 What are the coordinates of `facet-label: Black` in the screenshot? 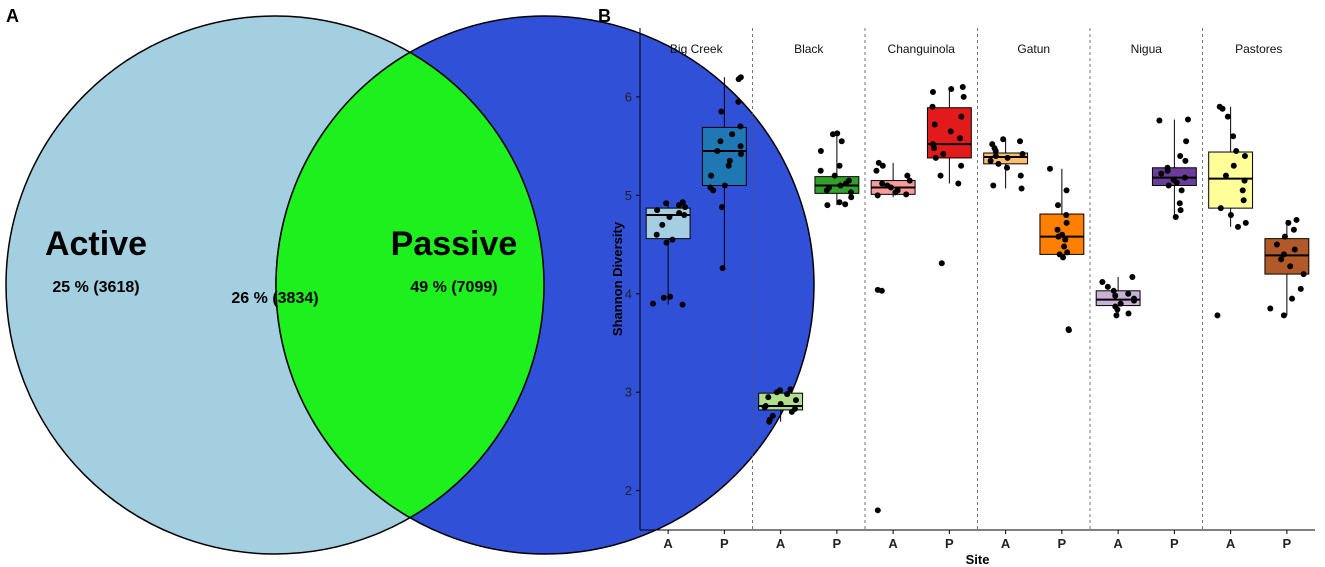 It's located at (809, 49).